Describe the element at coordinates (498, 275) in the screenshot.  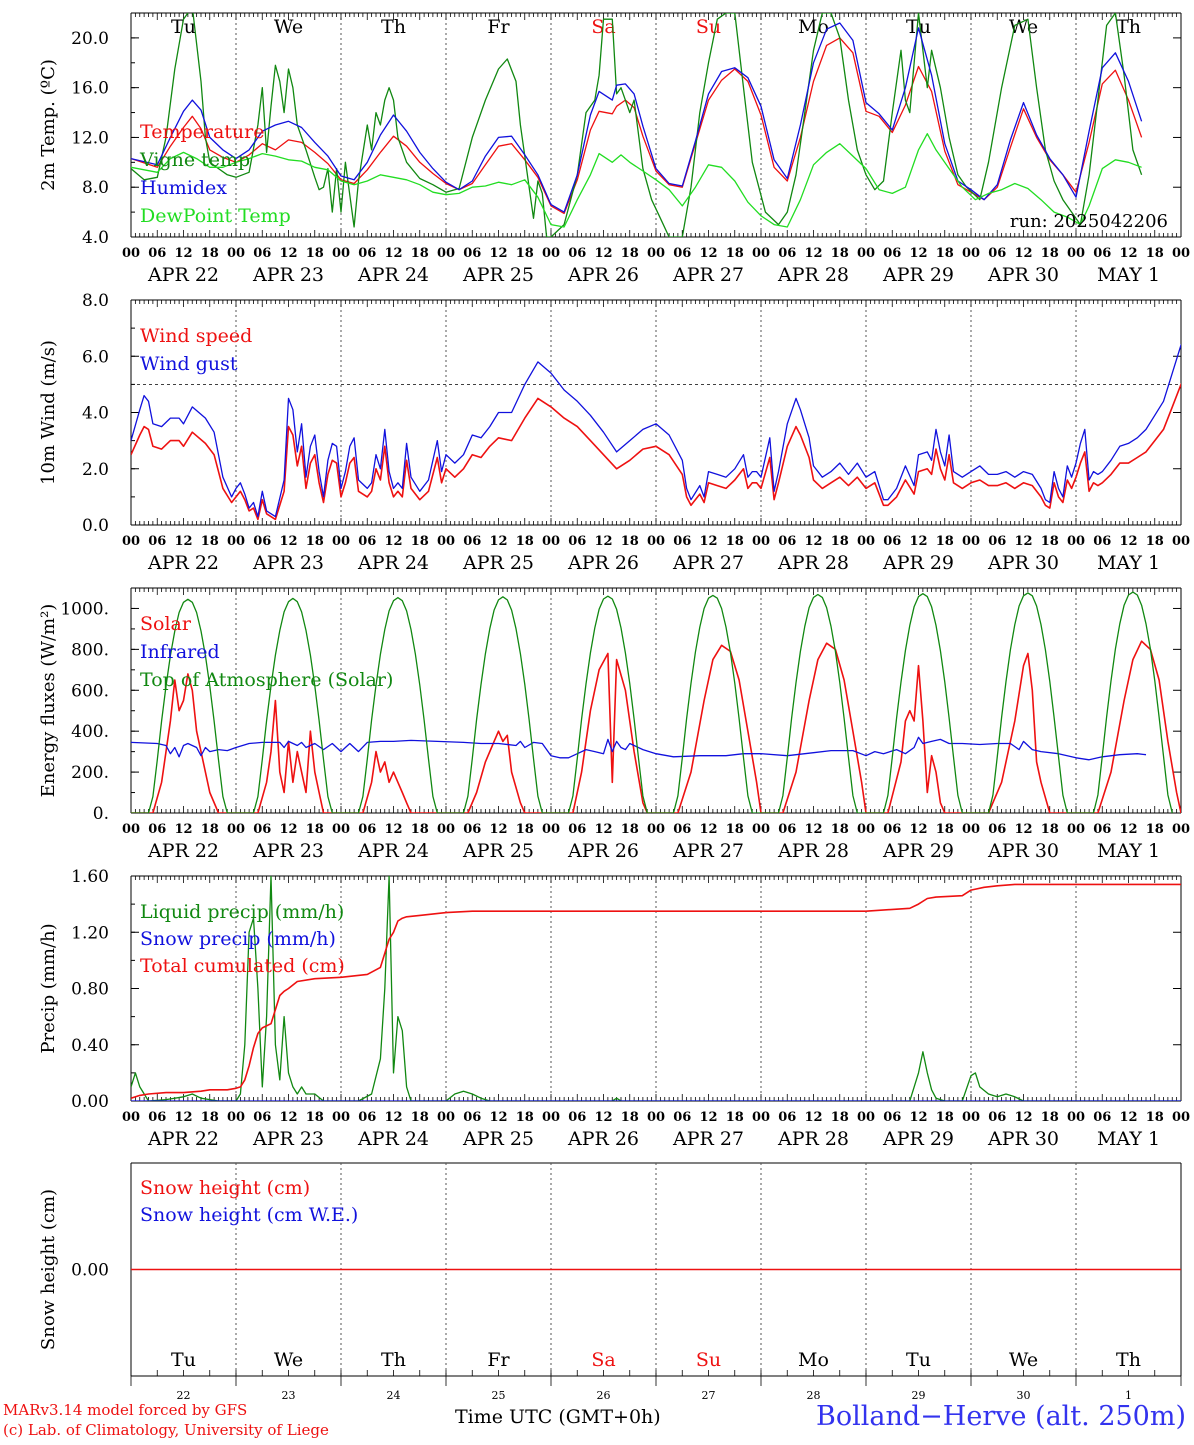
I see `date-label: APR 25` at that location.